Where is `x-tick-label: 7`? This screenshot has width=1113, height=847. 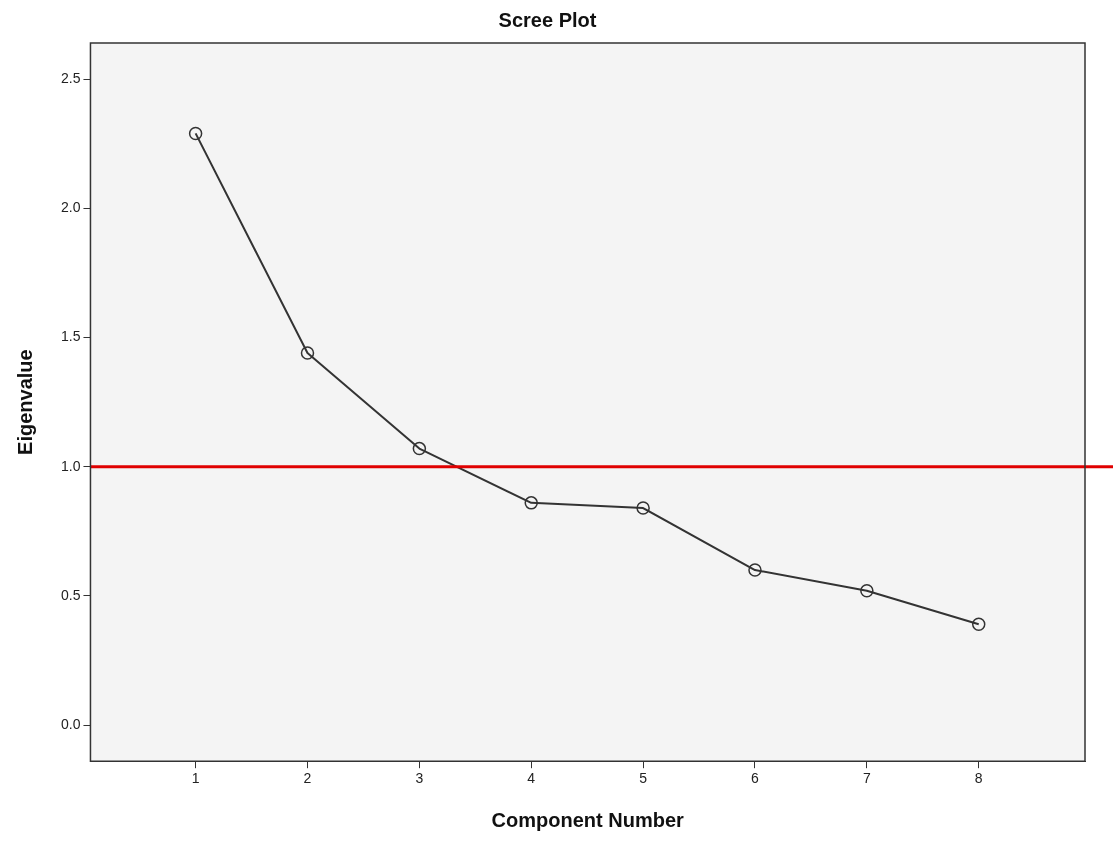
x-tick-label: 7 is located at coordinates (866, 778).